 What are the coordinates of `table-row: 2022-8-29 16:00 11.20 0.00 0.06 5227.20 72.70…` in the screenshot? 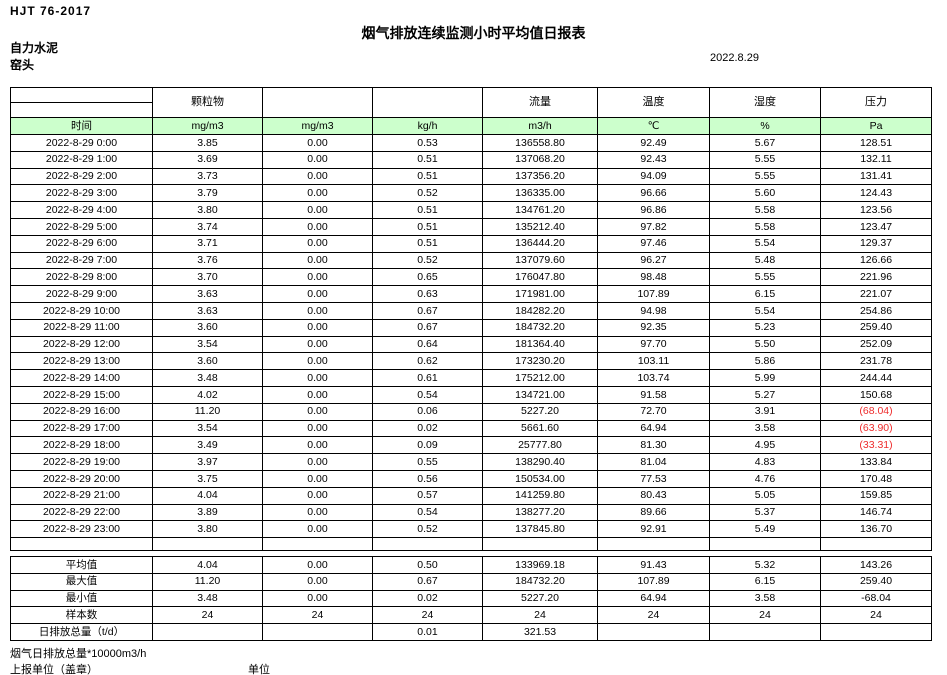 It's located at (471, 411).